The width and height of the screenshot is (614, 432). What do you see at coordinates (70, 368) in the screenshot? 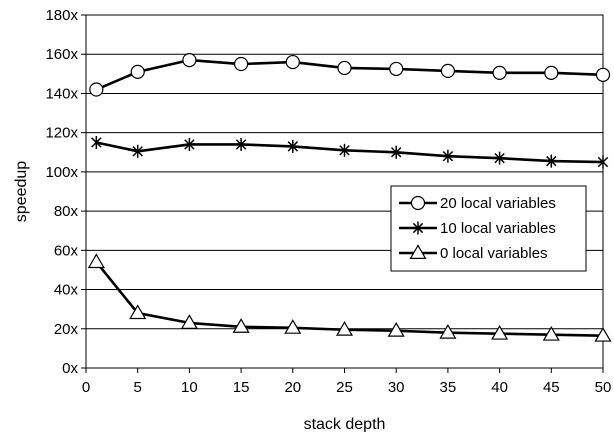
I see `y-tick-label: 0x` at bounding box center [70, 368].